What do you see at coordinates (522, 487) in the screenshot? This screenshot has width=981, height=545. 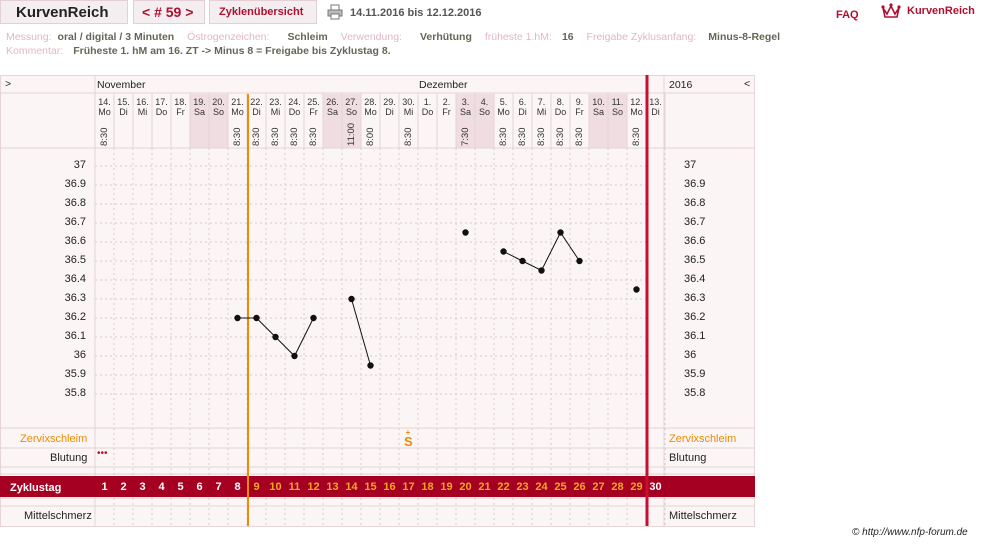 I see `cycle-day-number: 23` at bounding box center [522, 487].